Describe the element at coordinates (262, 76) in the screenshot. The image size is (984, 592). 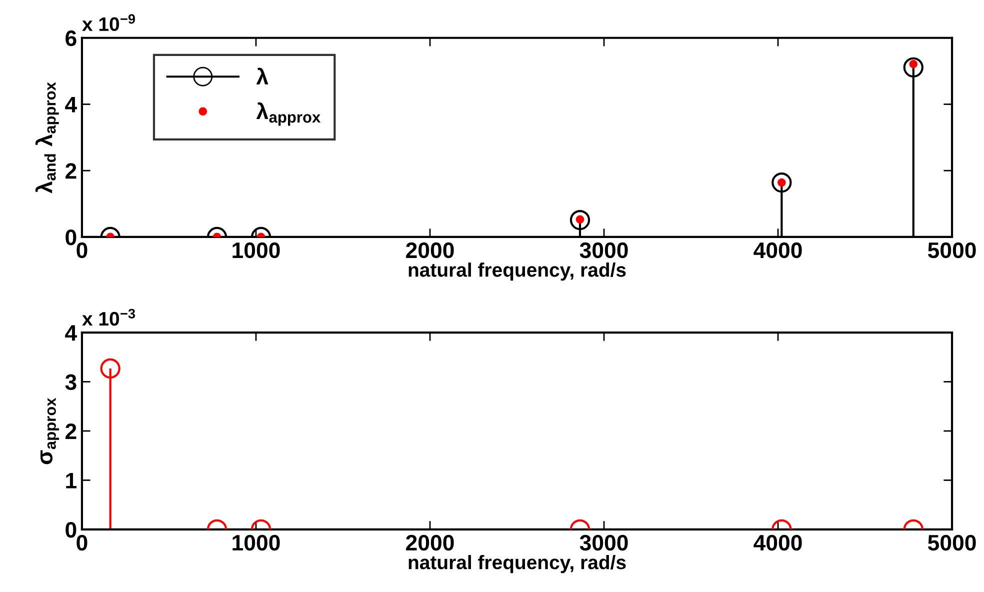
I see `legend-label: λ` at that location.